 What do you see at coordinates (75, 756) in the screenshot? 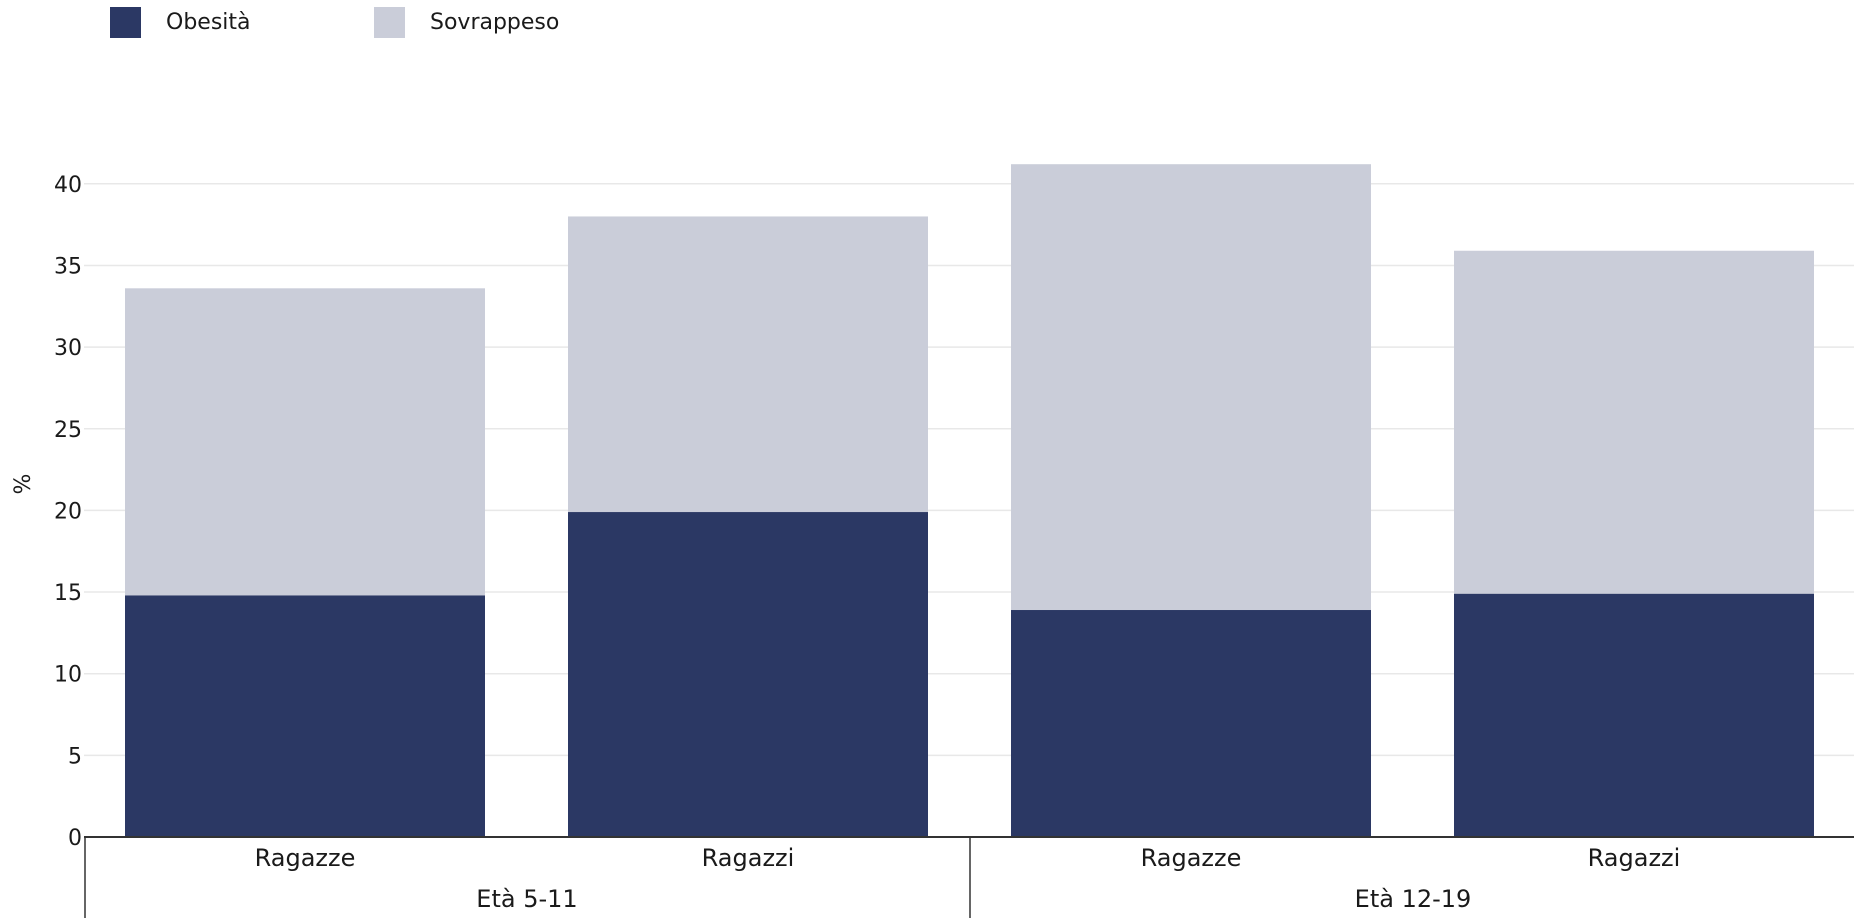
I see `y-tick-label: 5` at bounding box center [75, 756].